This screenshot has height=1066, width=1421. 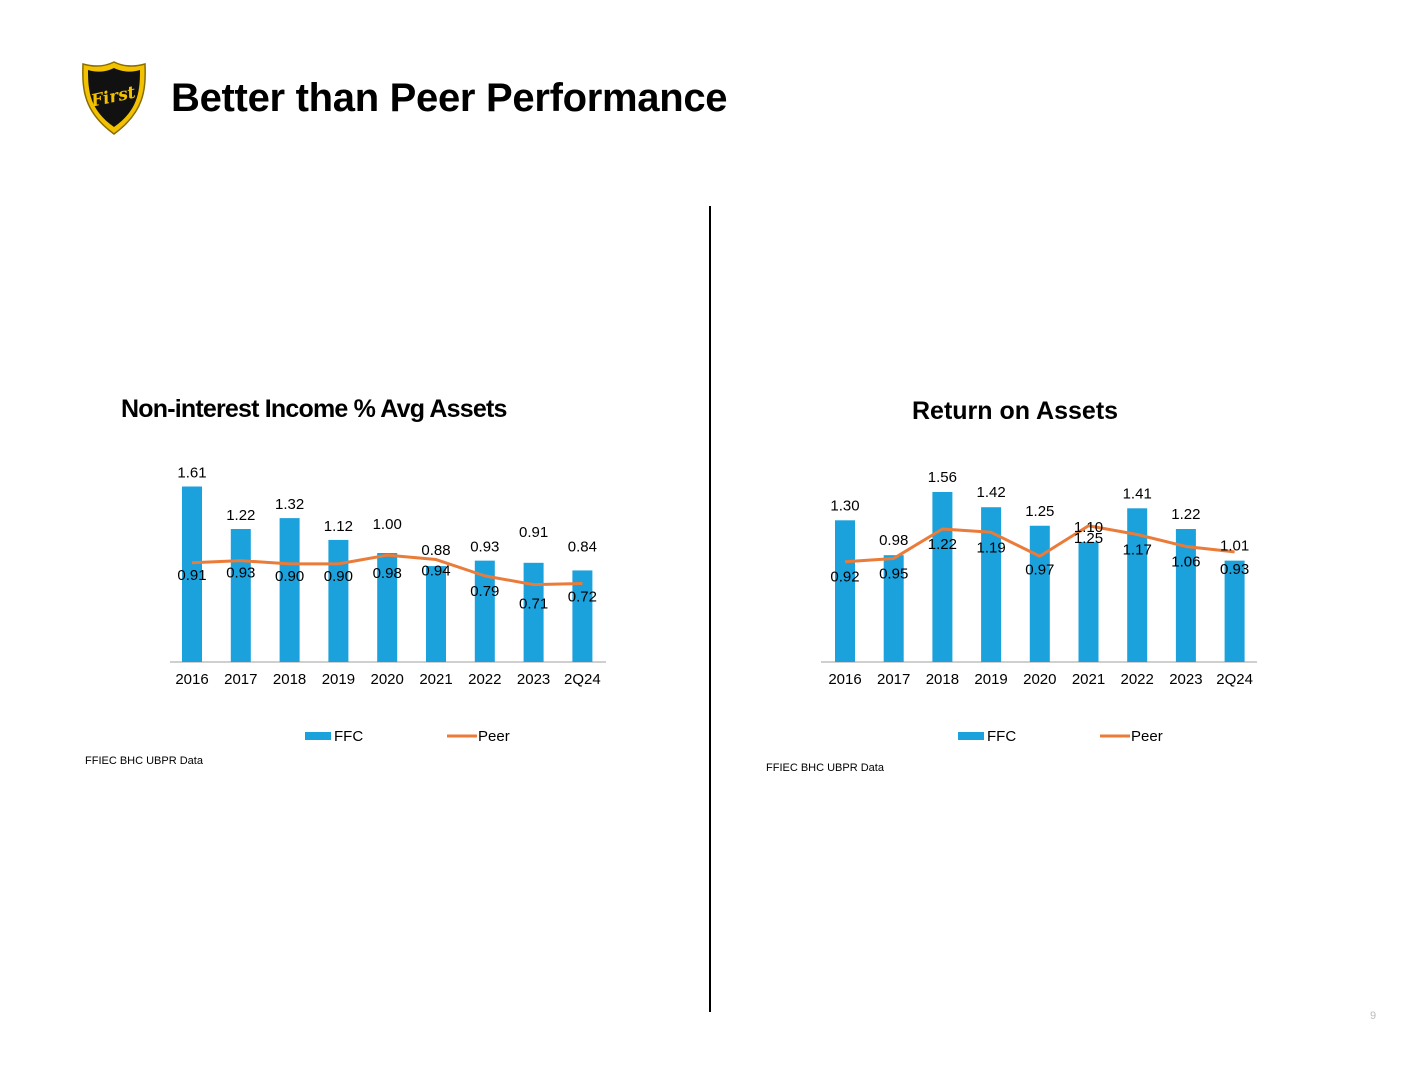 I want to click on first-logo: First, so click(x=114, y=98).